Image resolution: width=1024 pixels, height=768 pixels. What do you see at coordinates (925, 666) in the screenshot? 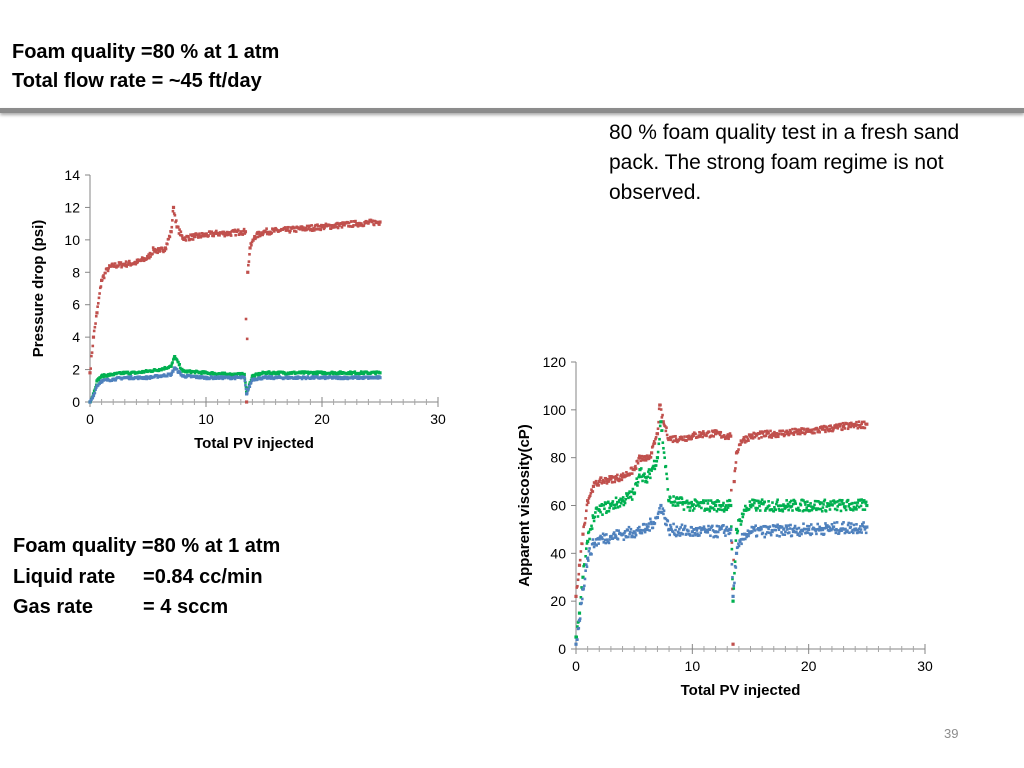
I see `x-tick-label: 30` at bounding box center [925, 666].